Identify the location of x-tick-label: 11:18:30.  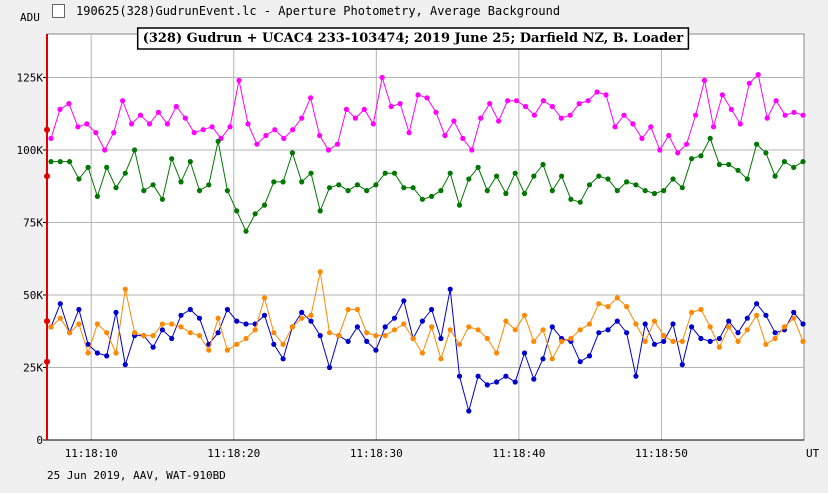
(376, 453).